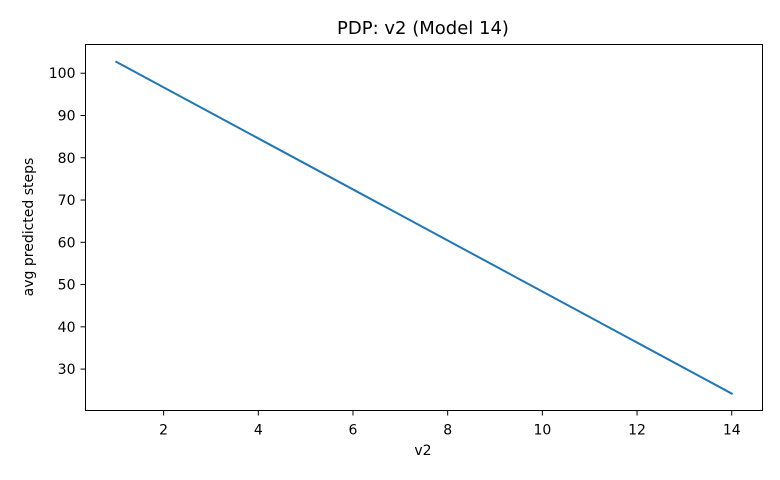 The height and width of the screenshot is (480, 780). What do you see at coordinates (732, 431) in the screenshot?
I see `x-tick-label: 14` at bounding box center [732, 431].